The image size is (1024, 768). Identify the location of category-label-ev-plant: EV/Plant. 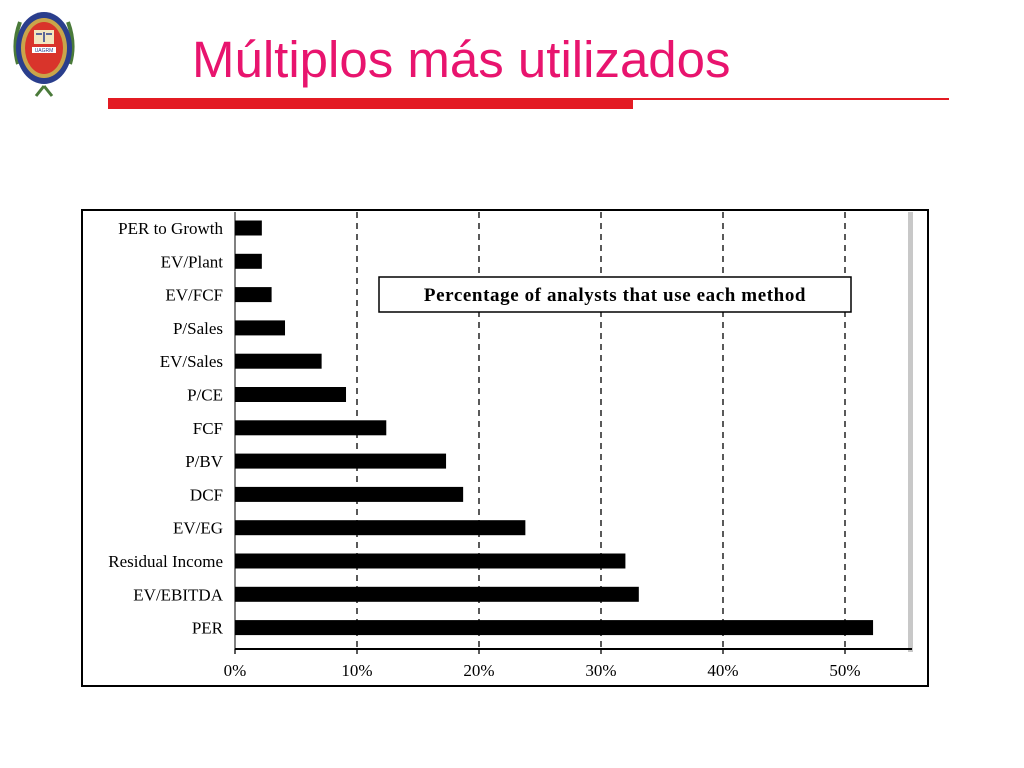
(192, 261).